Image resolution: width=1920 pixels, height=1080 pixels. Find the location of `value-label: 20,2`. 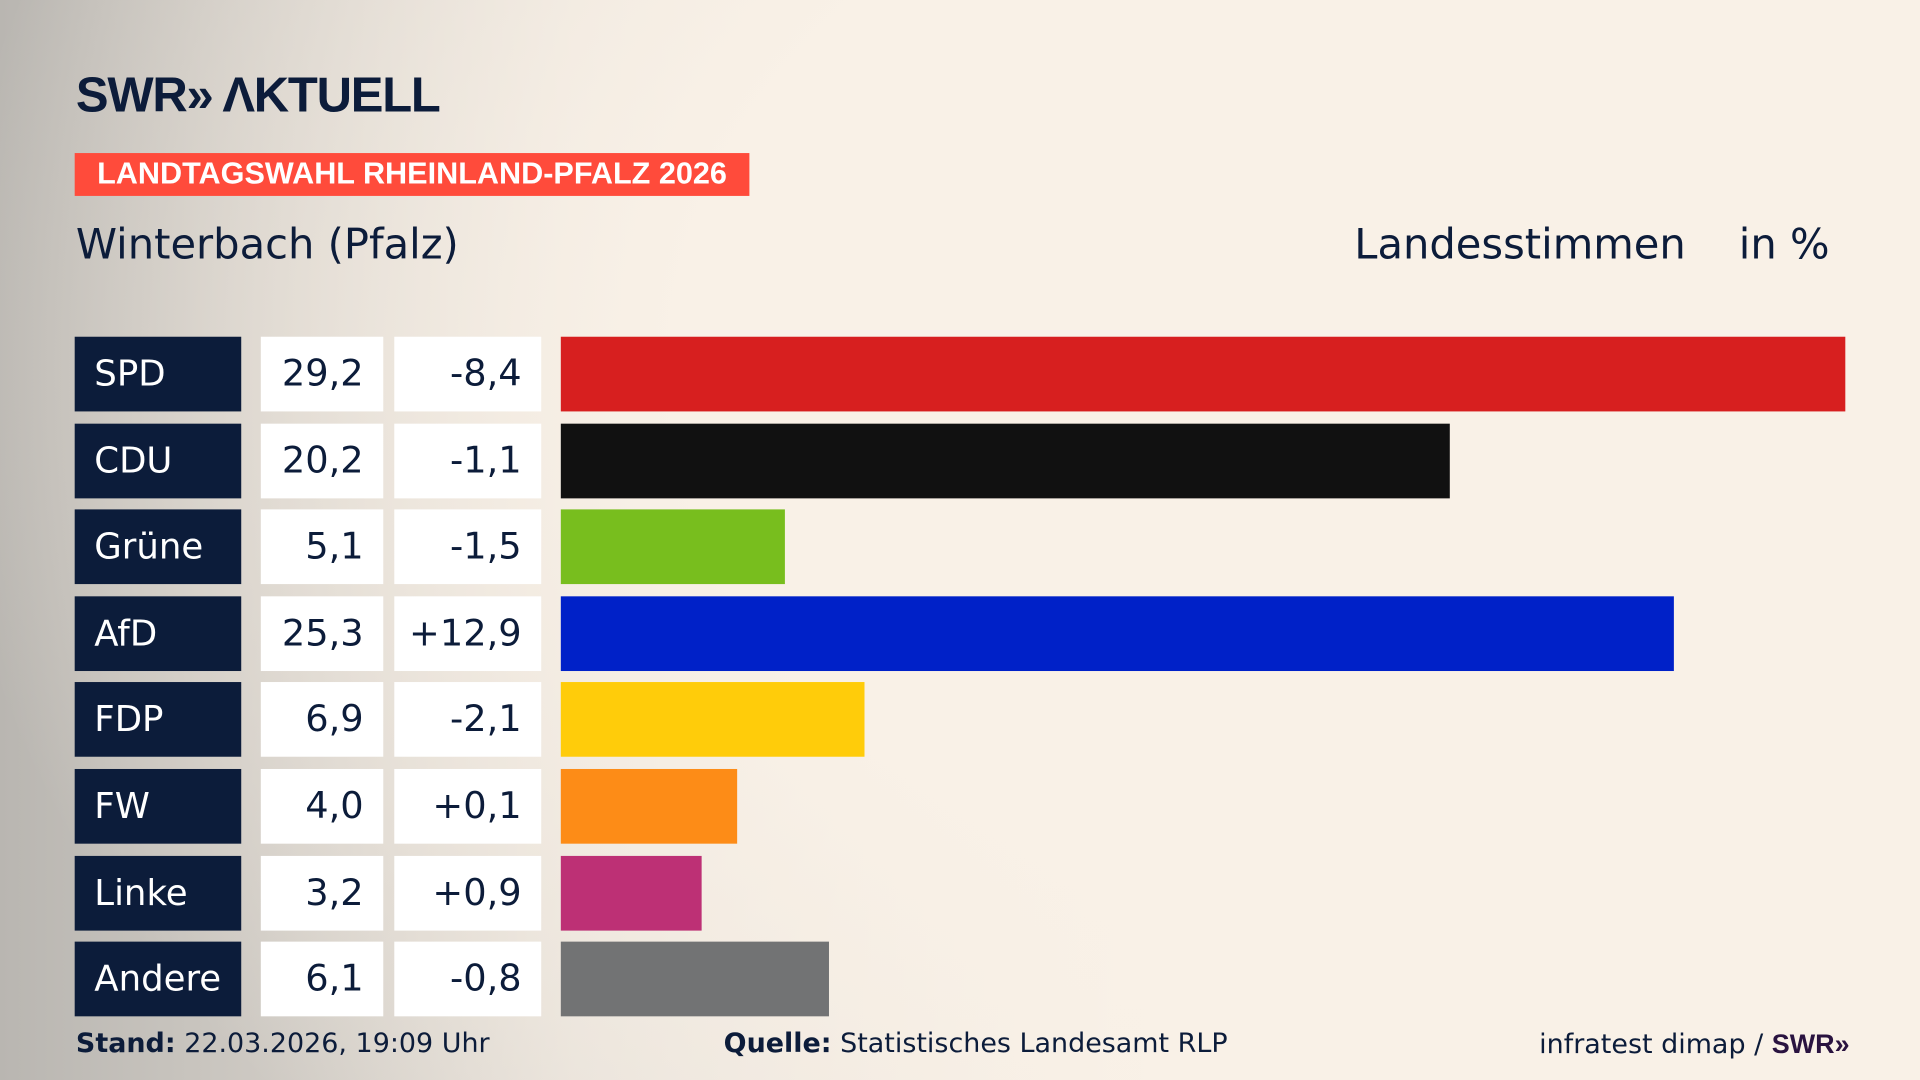

value-label: 20,2 is located at coordinates (322, 460).